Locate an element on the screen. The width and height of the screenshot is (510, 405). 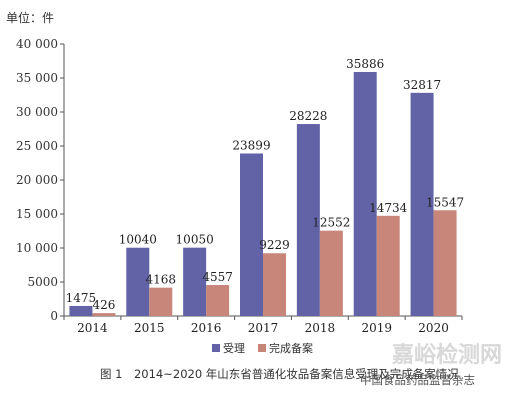
y-tick-label: 25 000 is located at coordinates (37, 146).